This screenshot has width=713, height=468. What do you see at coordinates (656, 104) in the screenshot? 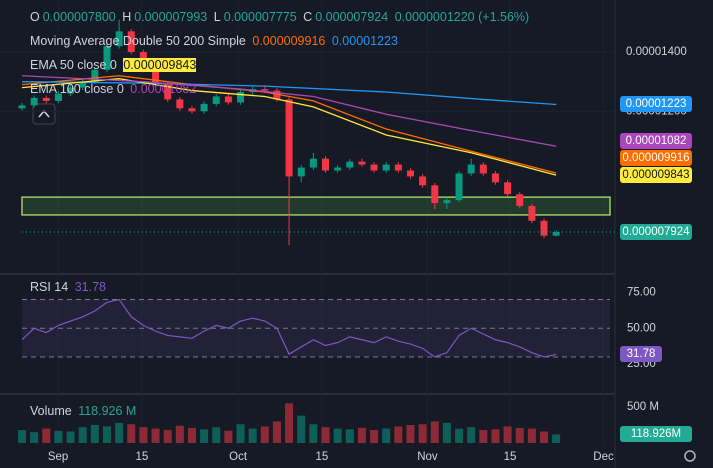
I see `price-label: 0.00001223` at bounding box center [656, 104].